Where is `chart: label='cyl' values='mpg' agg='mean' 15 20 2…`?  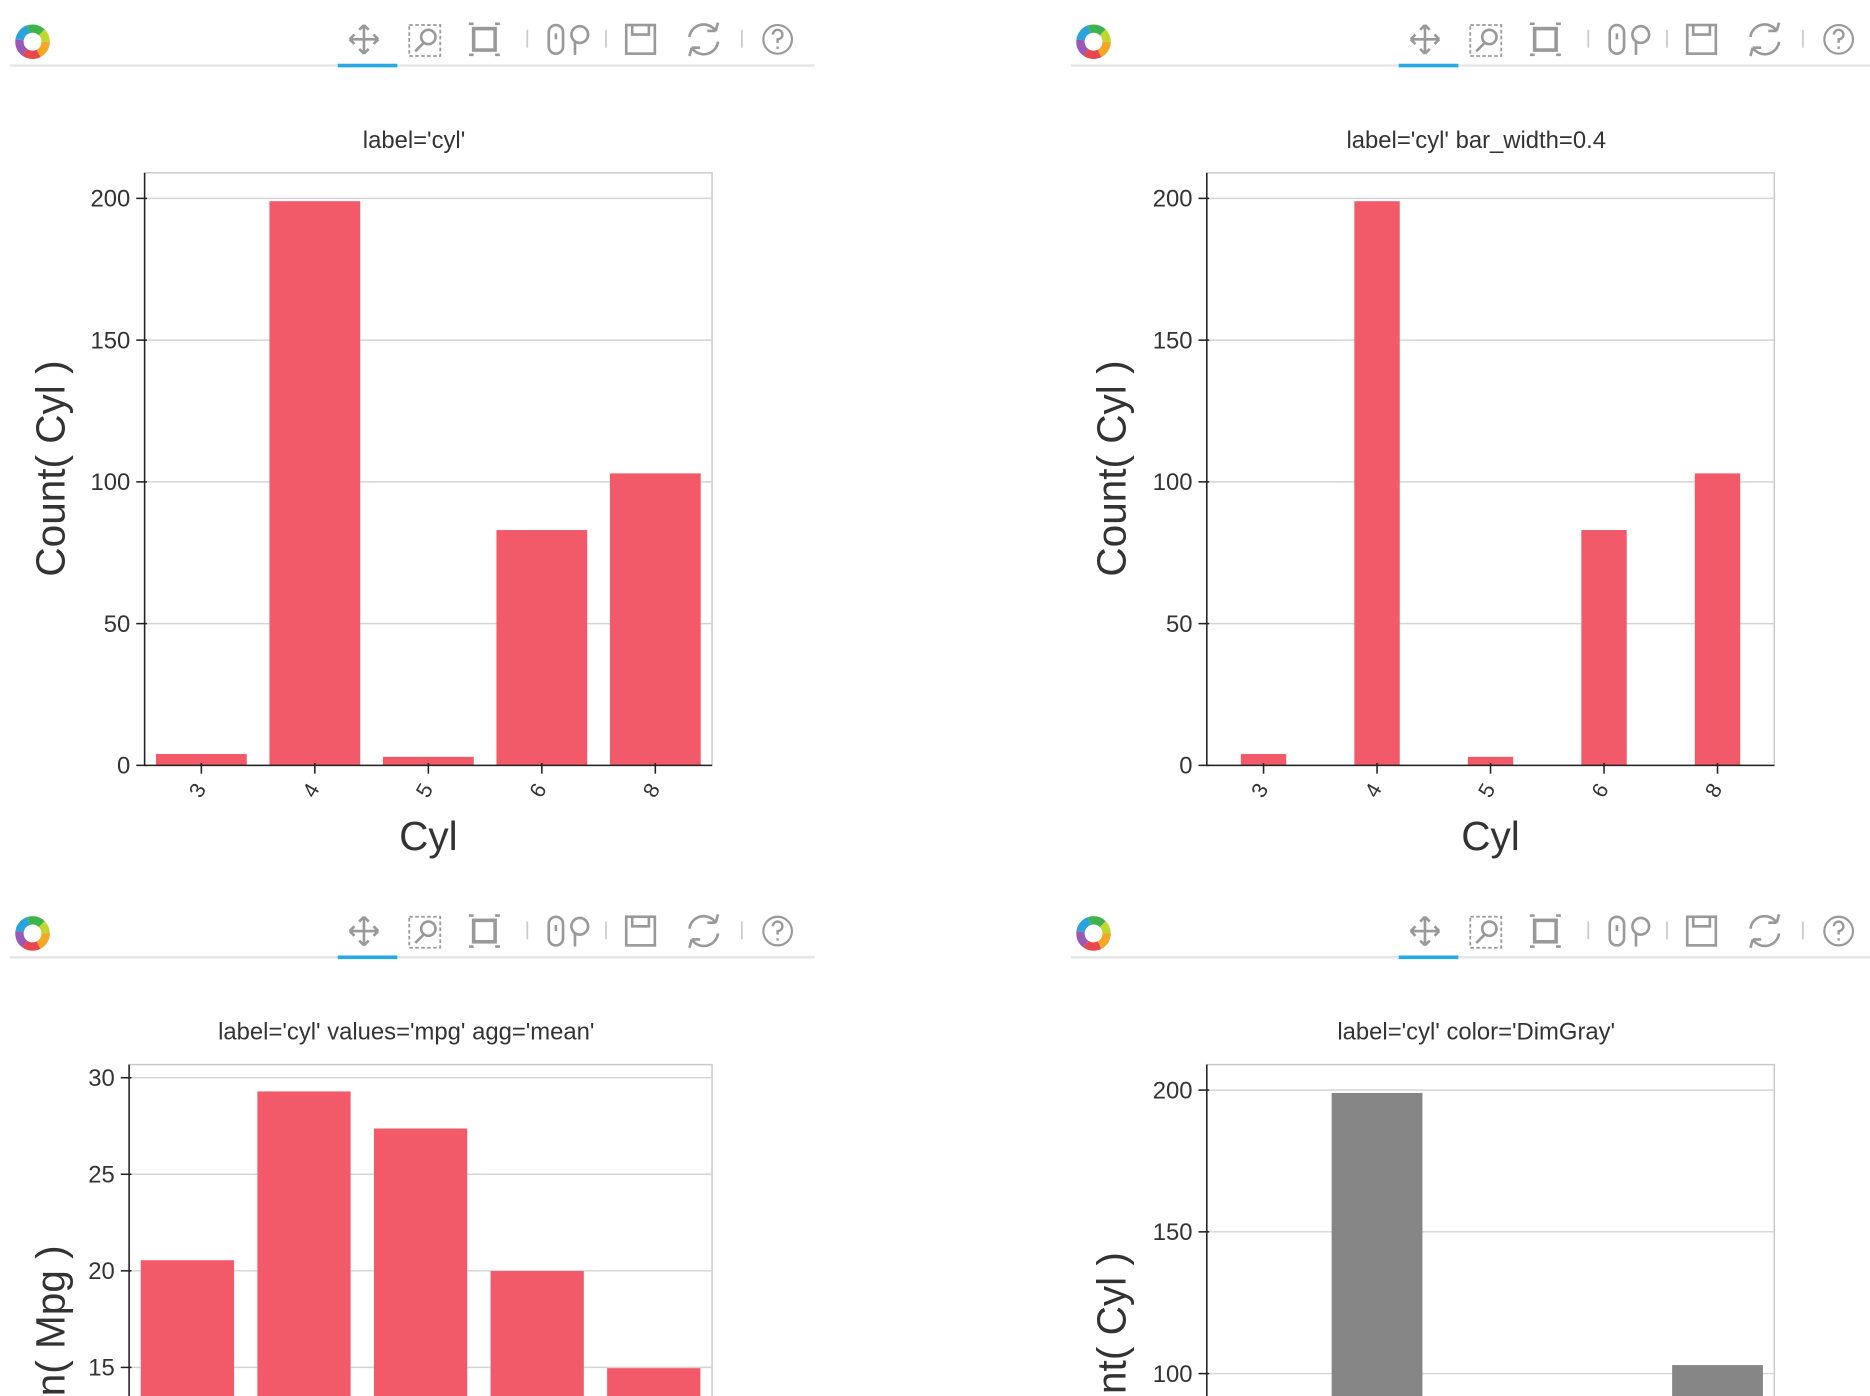 chart: label='cyl' values='mpg' agg='mean' 15 20 2… is located at coordinates (370, 1207).